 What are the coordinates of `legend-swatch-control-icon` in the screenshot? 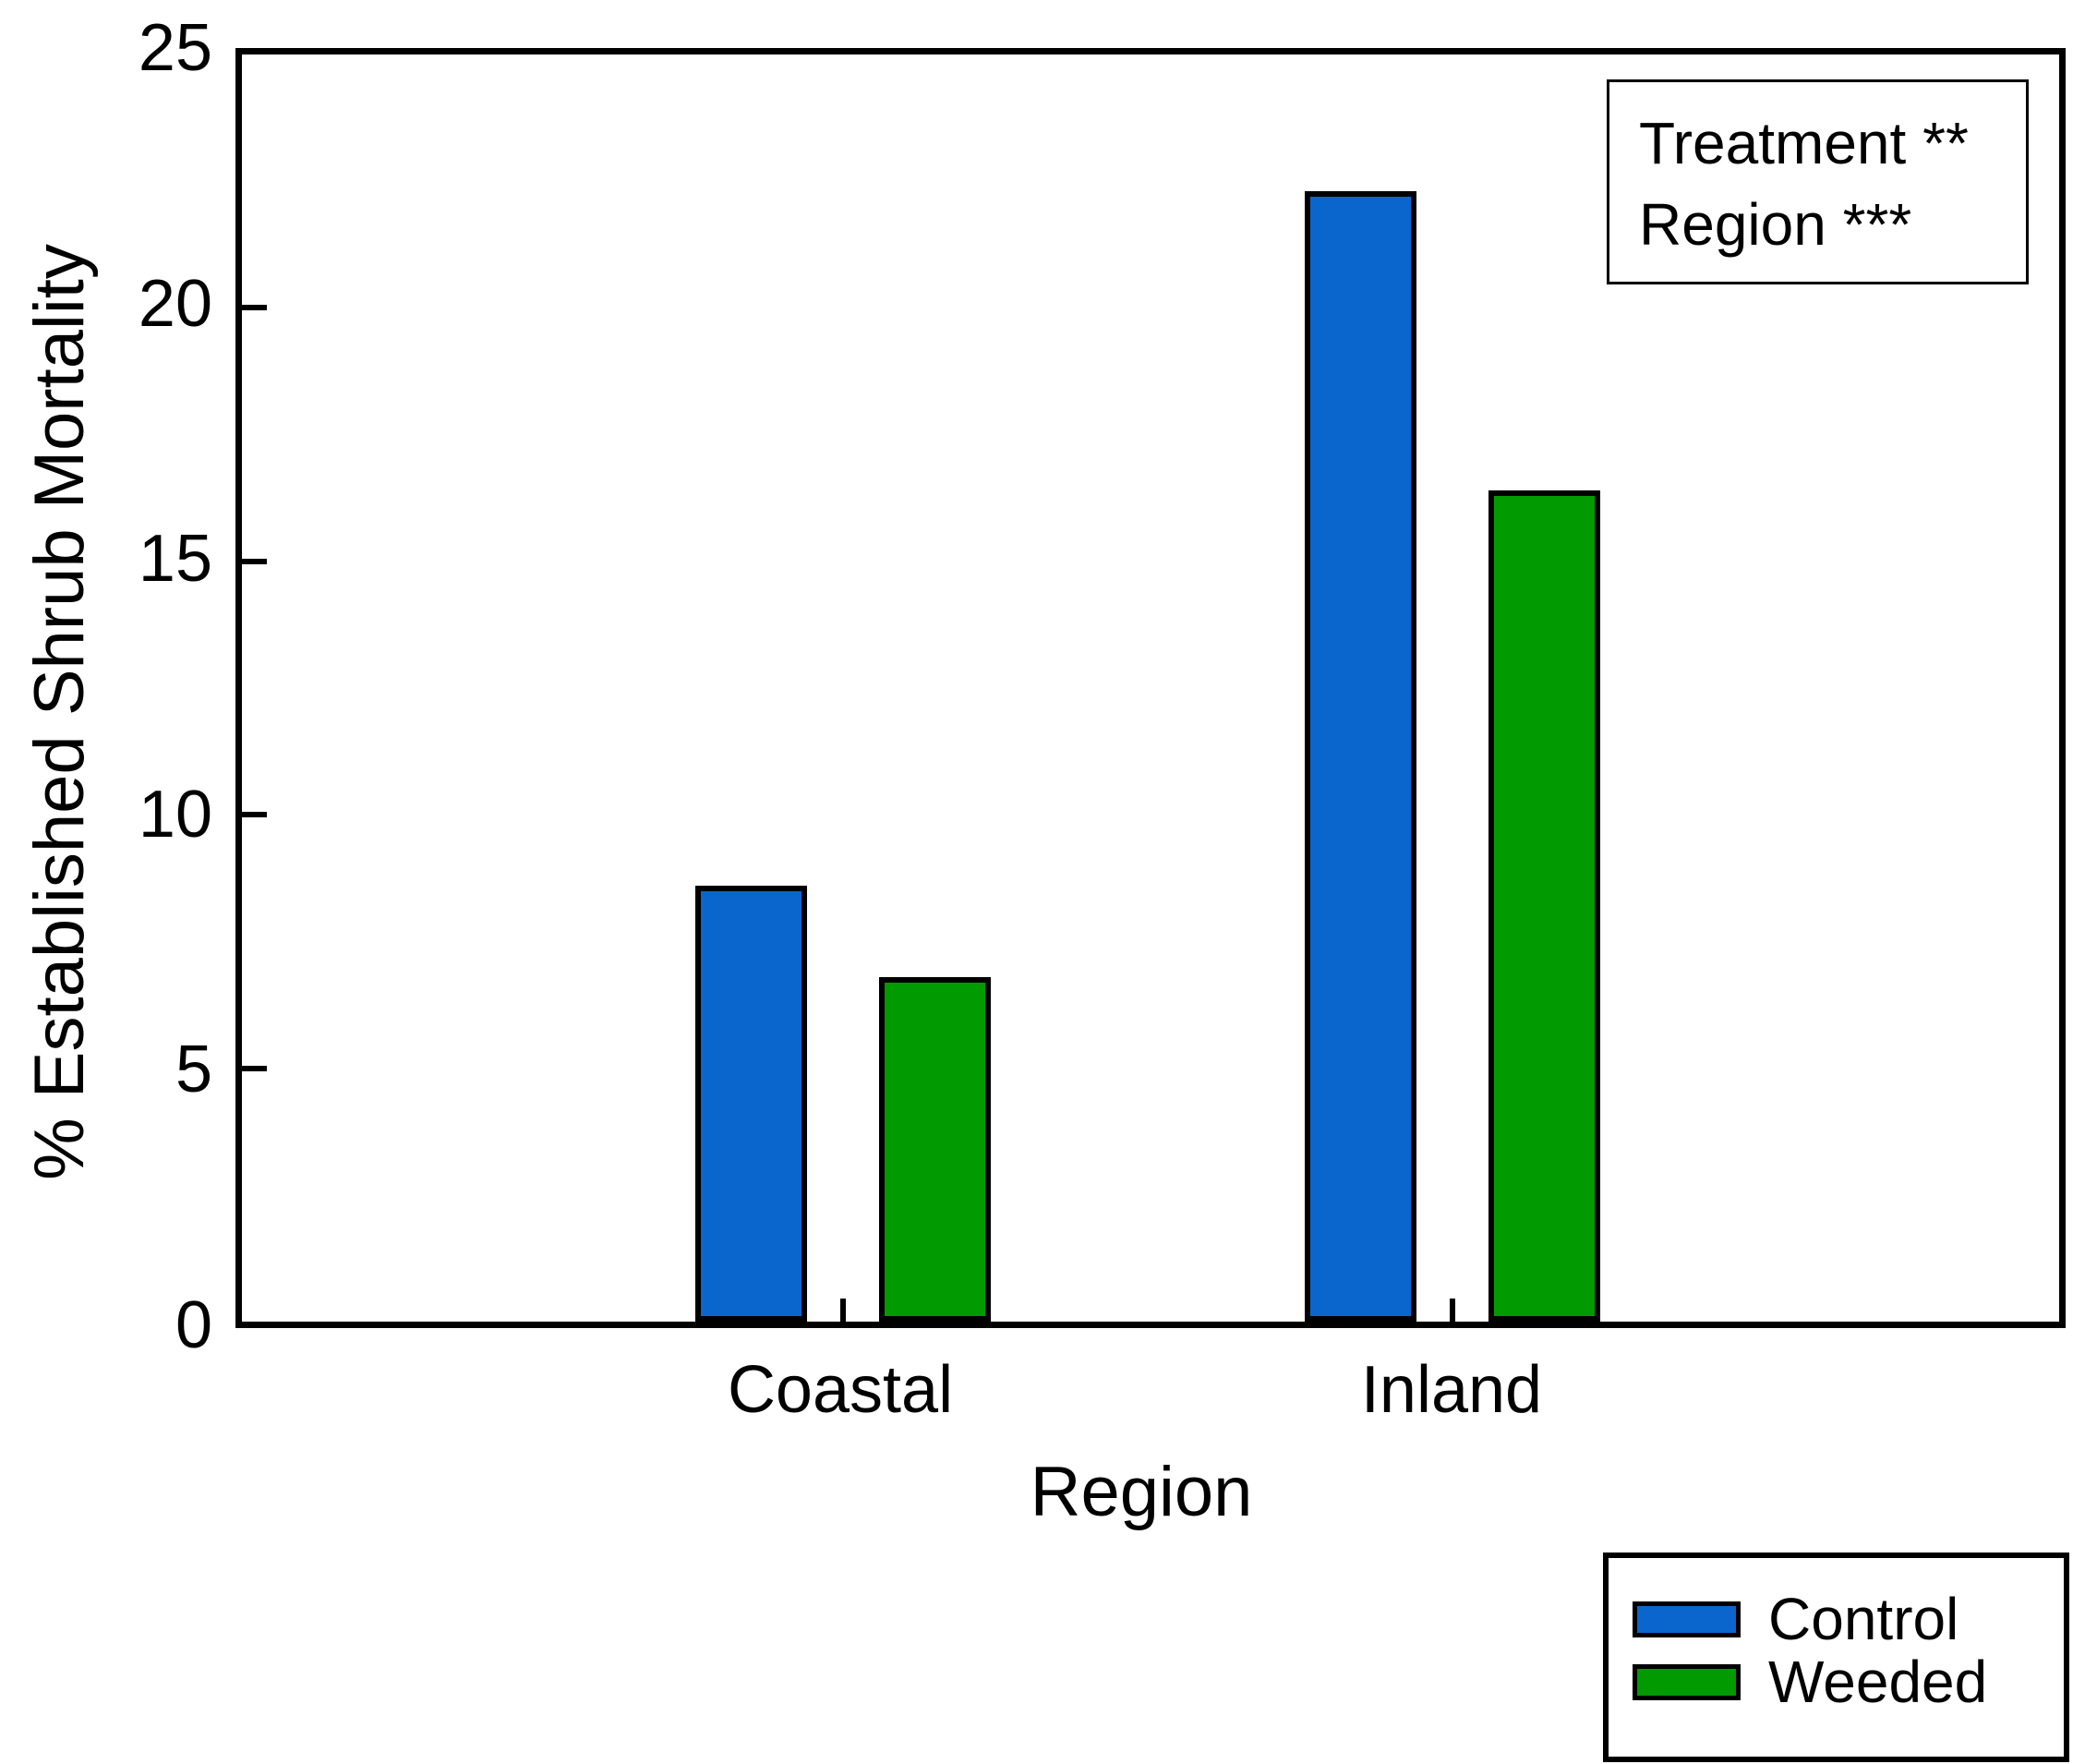 It's located at (1687, 1619).